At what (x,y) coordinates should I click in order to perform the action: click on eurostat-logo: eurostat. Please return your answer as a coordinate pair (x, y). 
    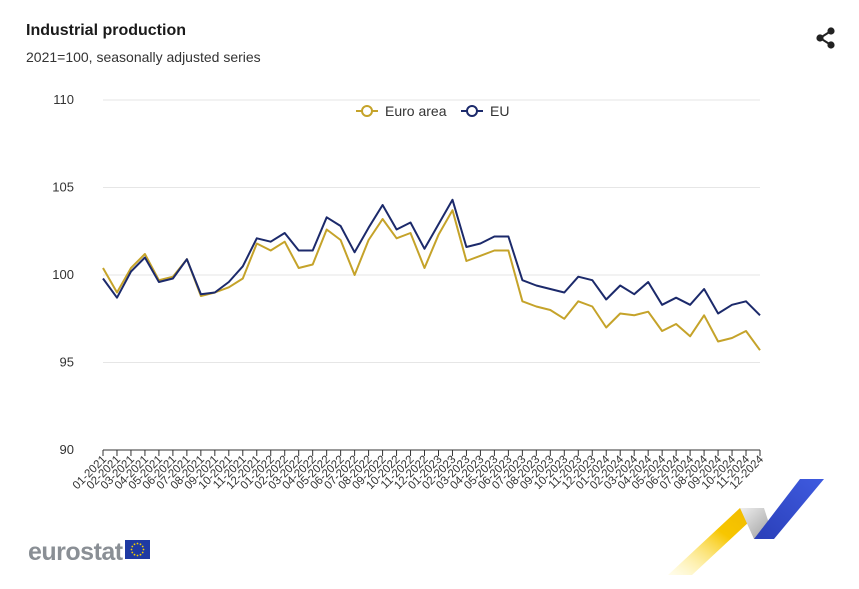
    Looking at the image, I should click on (75, 552).